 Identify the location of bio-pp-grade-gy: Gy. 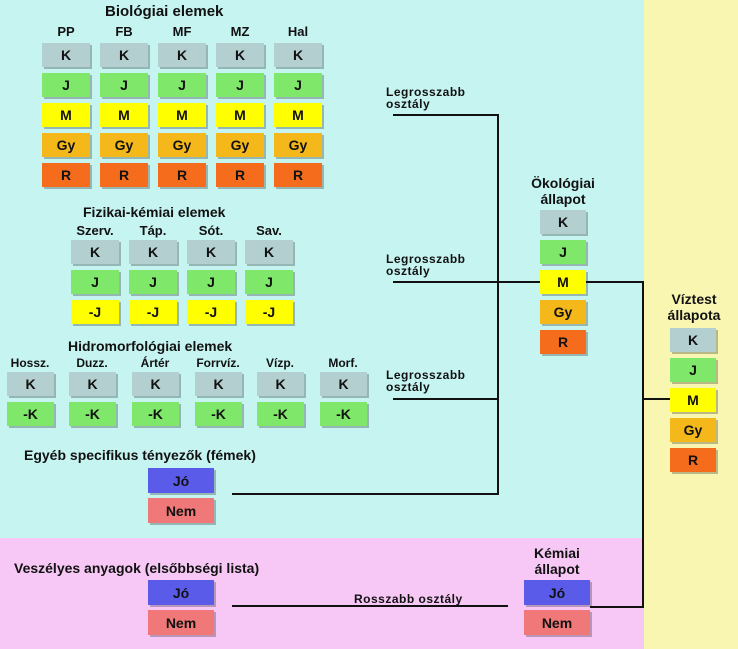
(66, 145).